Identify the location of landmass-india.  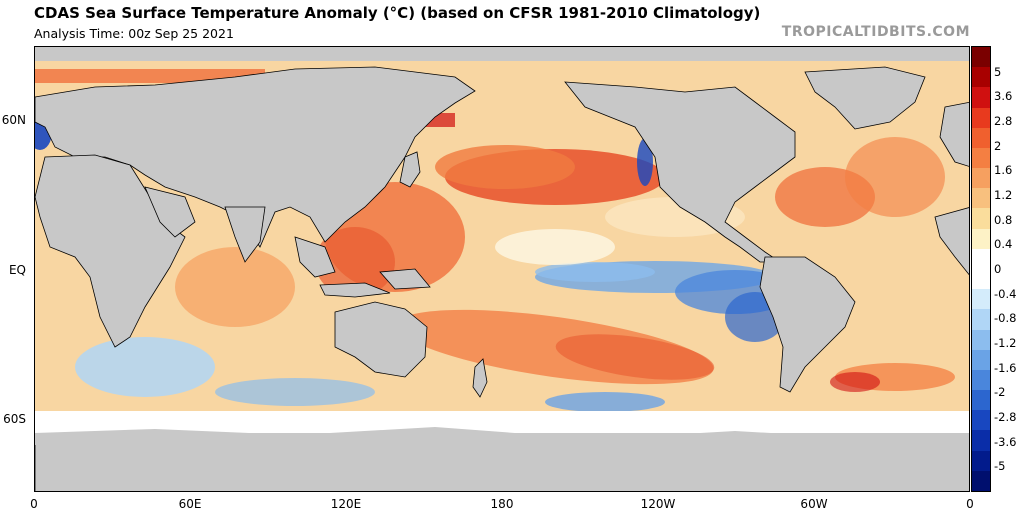
(245, 234).